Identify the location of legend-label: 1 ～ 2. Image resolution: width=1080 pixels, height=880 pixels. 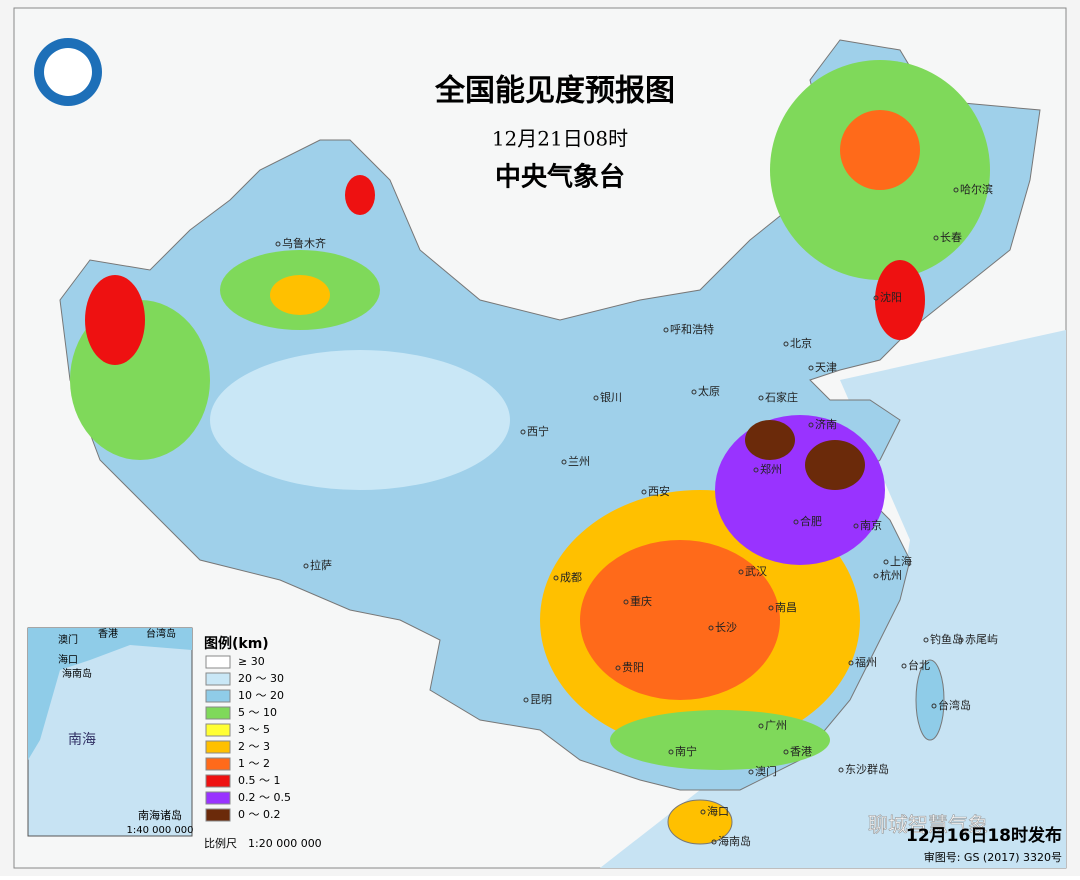
(254, 763).